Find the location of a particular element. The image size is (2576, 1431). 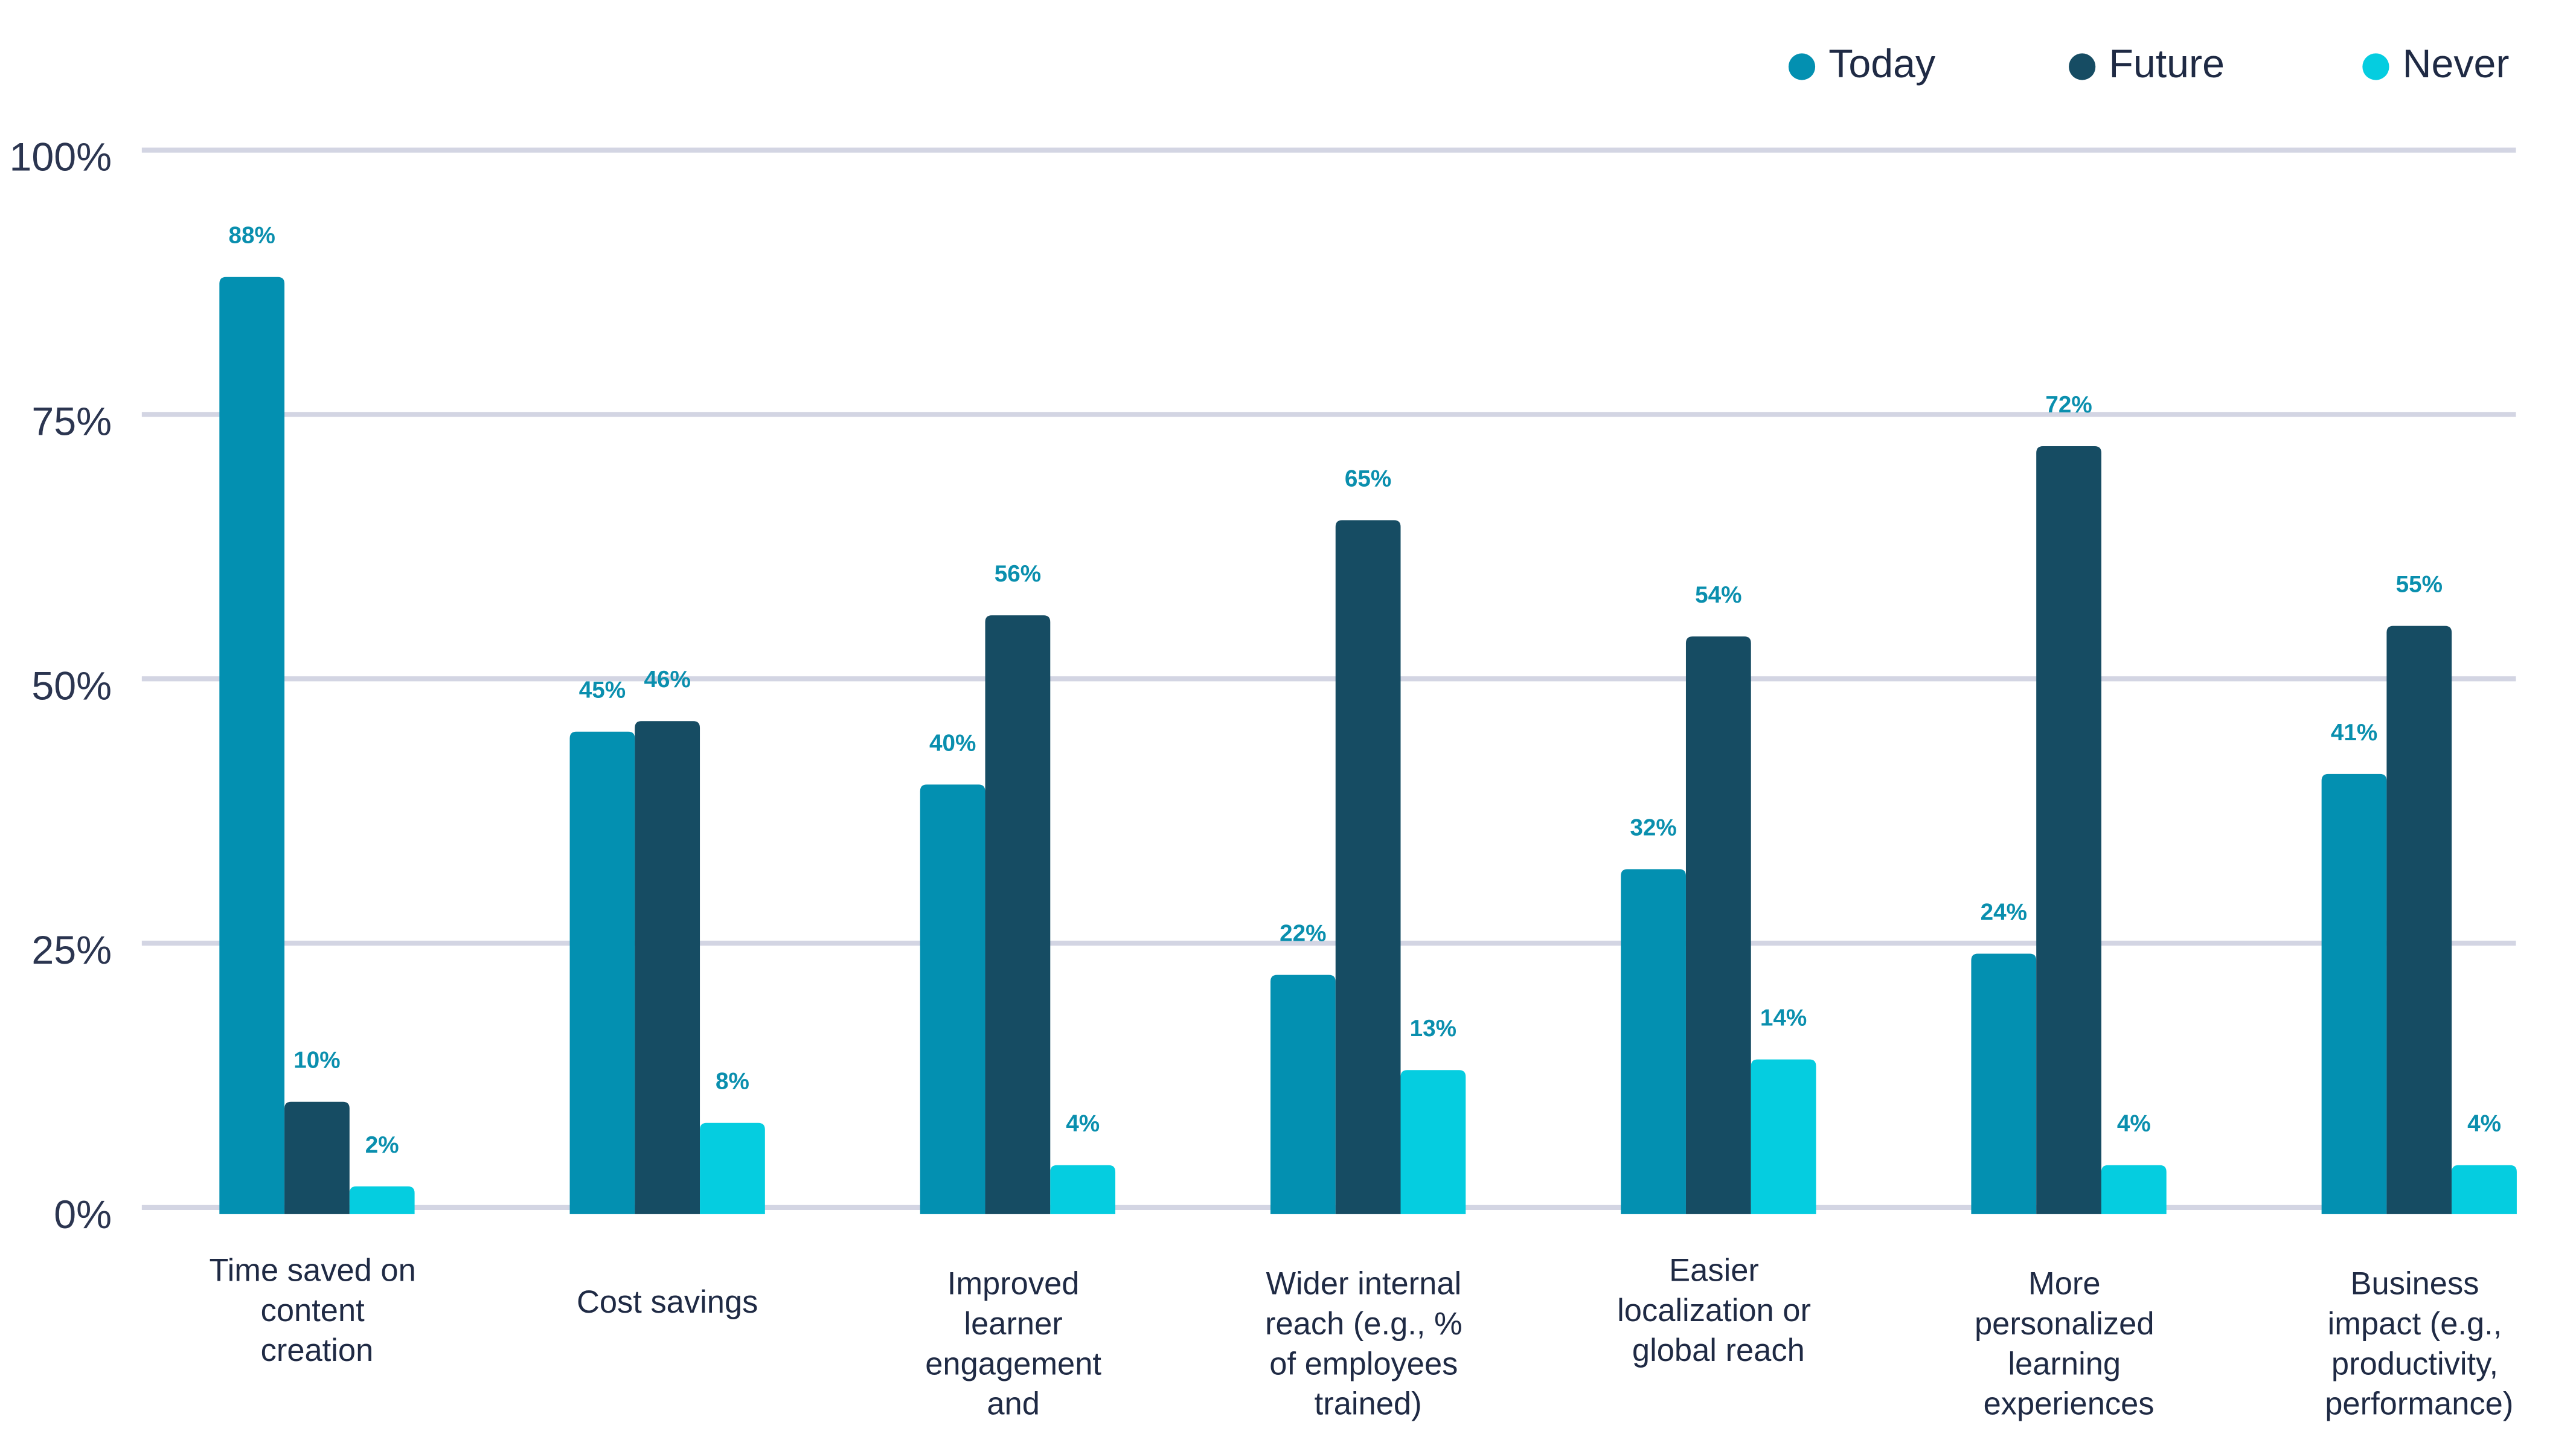

x-tick-label: Time saved on content creation is located at coordinates (317, 1310).